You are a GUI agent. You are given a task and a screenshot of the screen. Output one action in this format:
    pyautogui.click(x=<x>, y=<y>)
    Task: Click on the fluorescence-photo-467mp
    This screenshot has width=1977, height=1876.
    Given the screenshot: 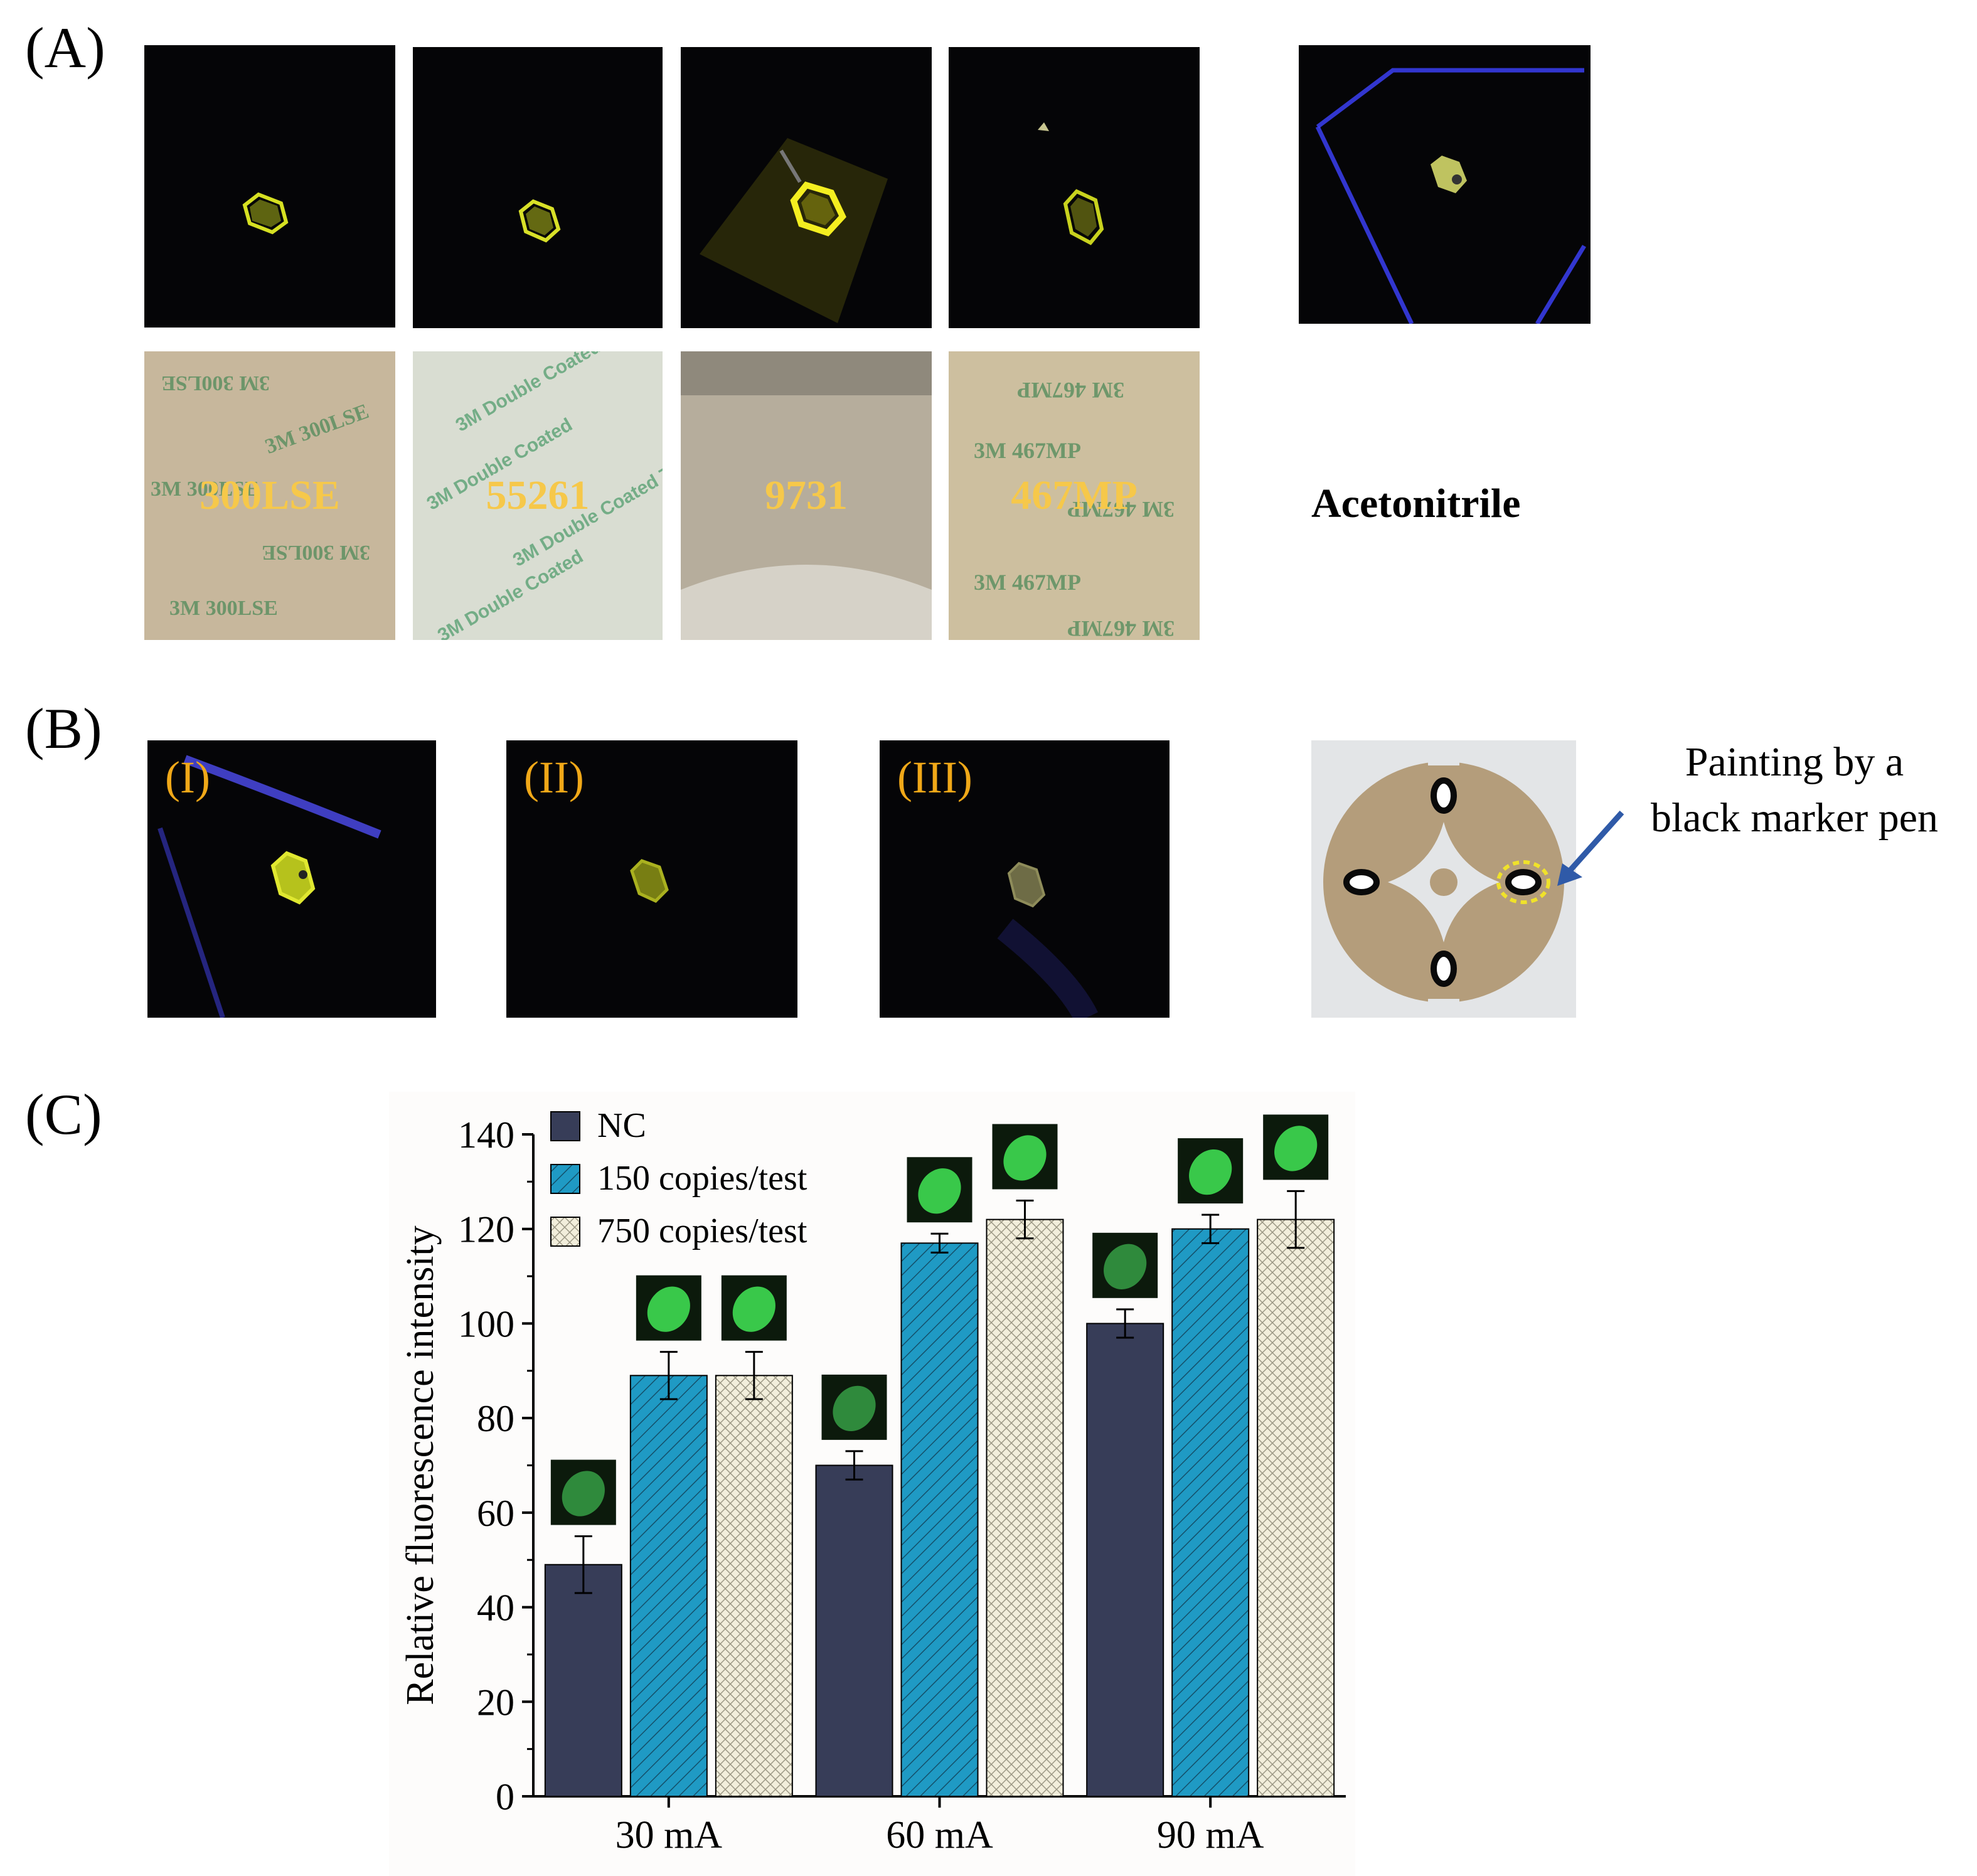 What is the action you would take?
    pyautogui.click(x=1074, y=187)
    